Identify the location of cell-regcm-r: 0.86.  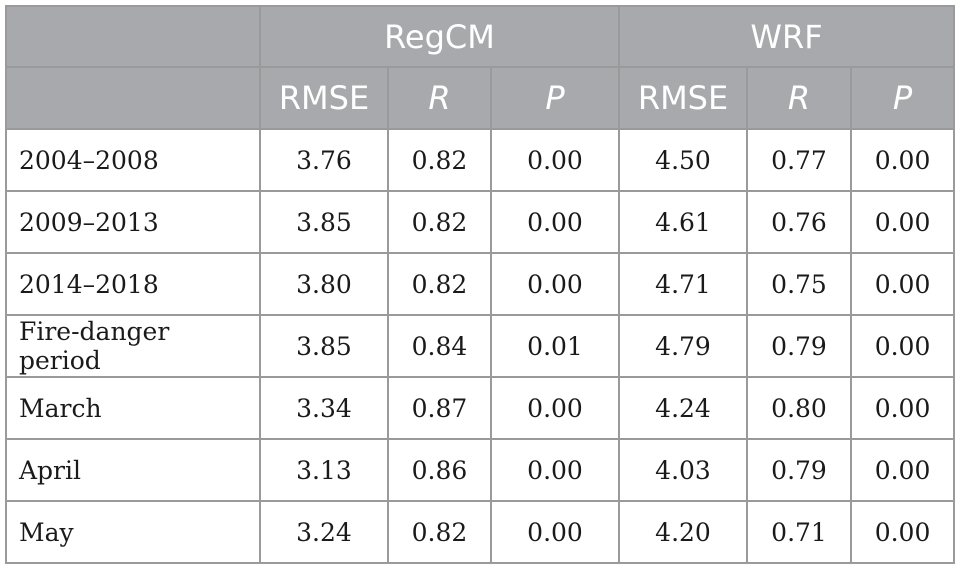
(439, 470).